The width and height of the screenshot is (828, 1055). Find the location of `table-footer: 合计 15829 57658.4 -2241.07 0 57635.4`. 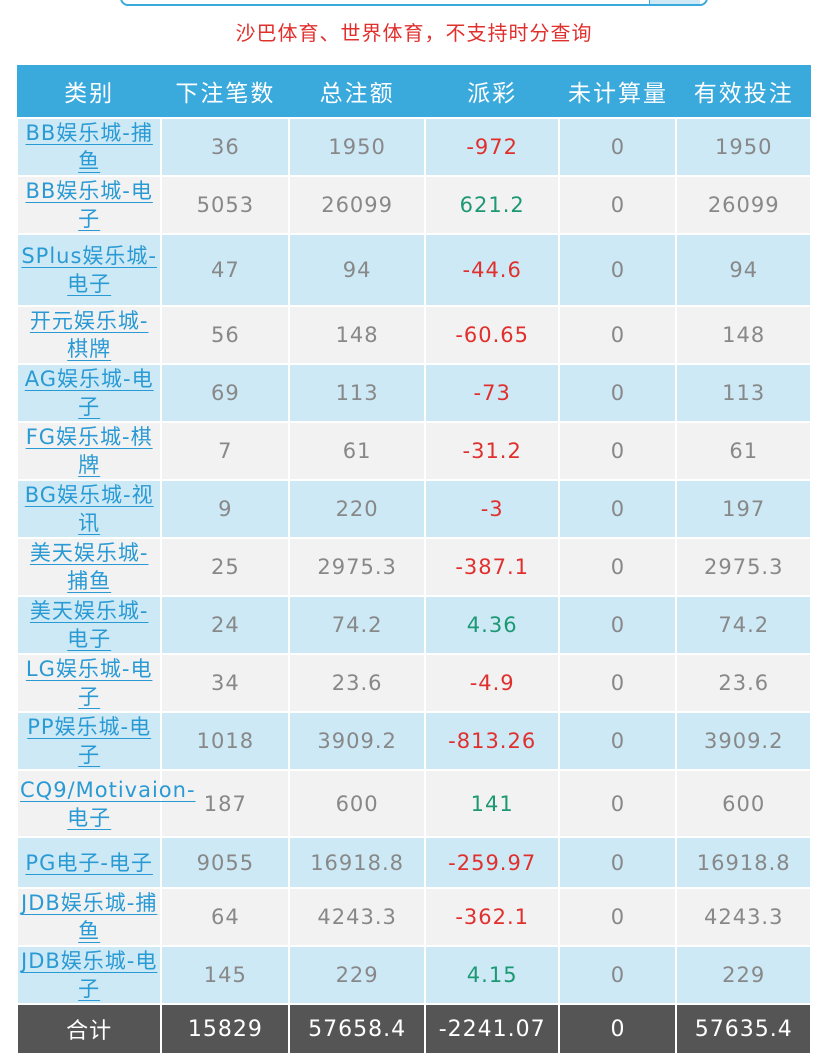

table-footer: 合计 15829 57658.4 -2241.07 0 57635.4 is located at coordinates (413, 1029).